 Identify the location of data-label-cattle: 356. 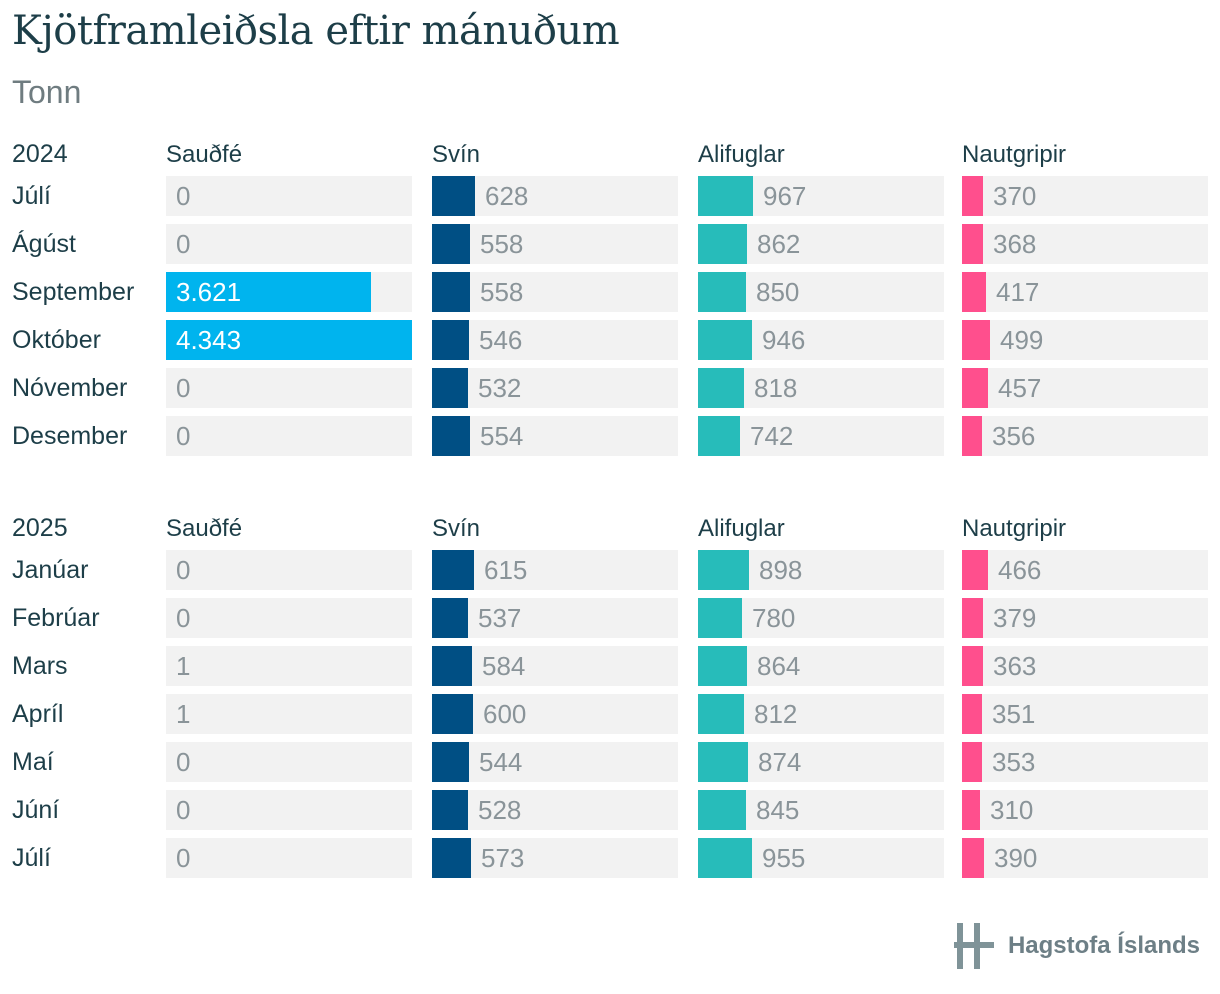
(1014, 436).